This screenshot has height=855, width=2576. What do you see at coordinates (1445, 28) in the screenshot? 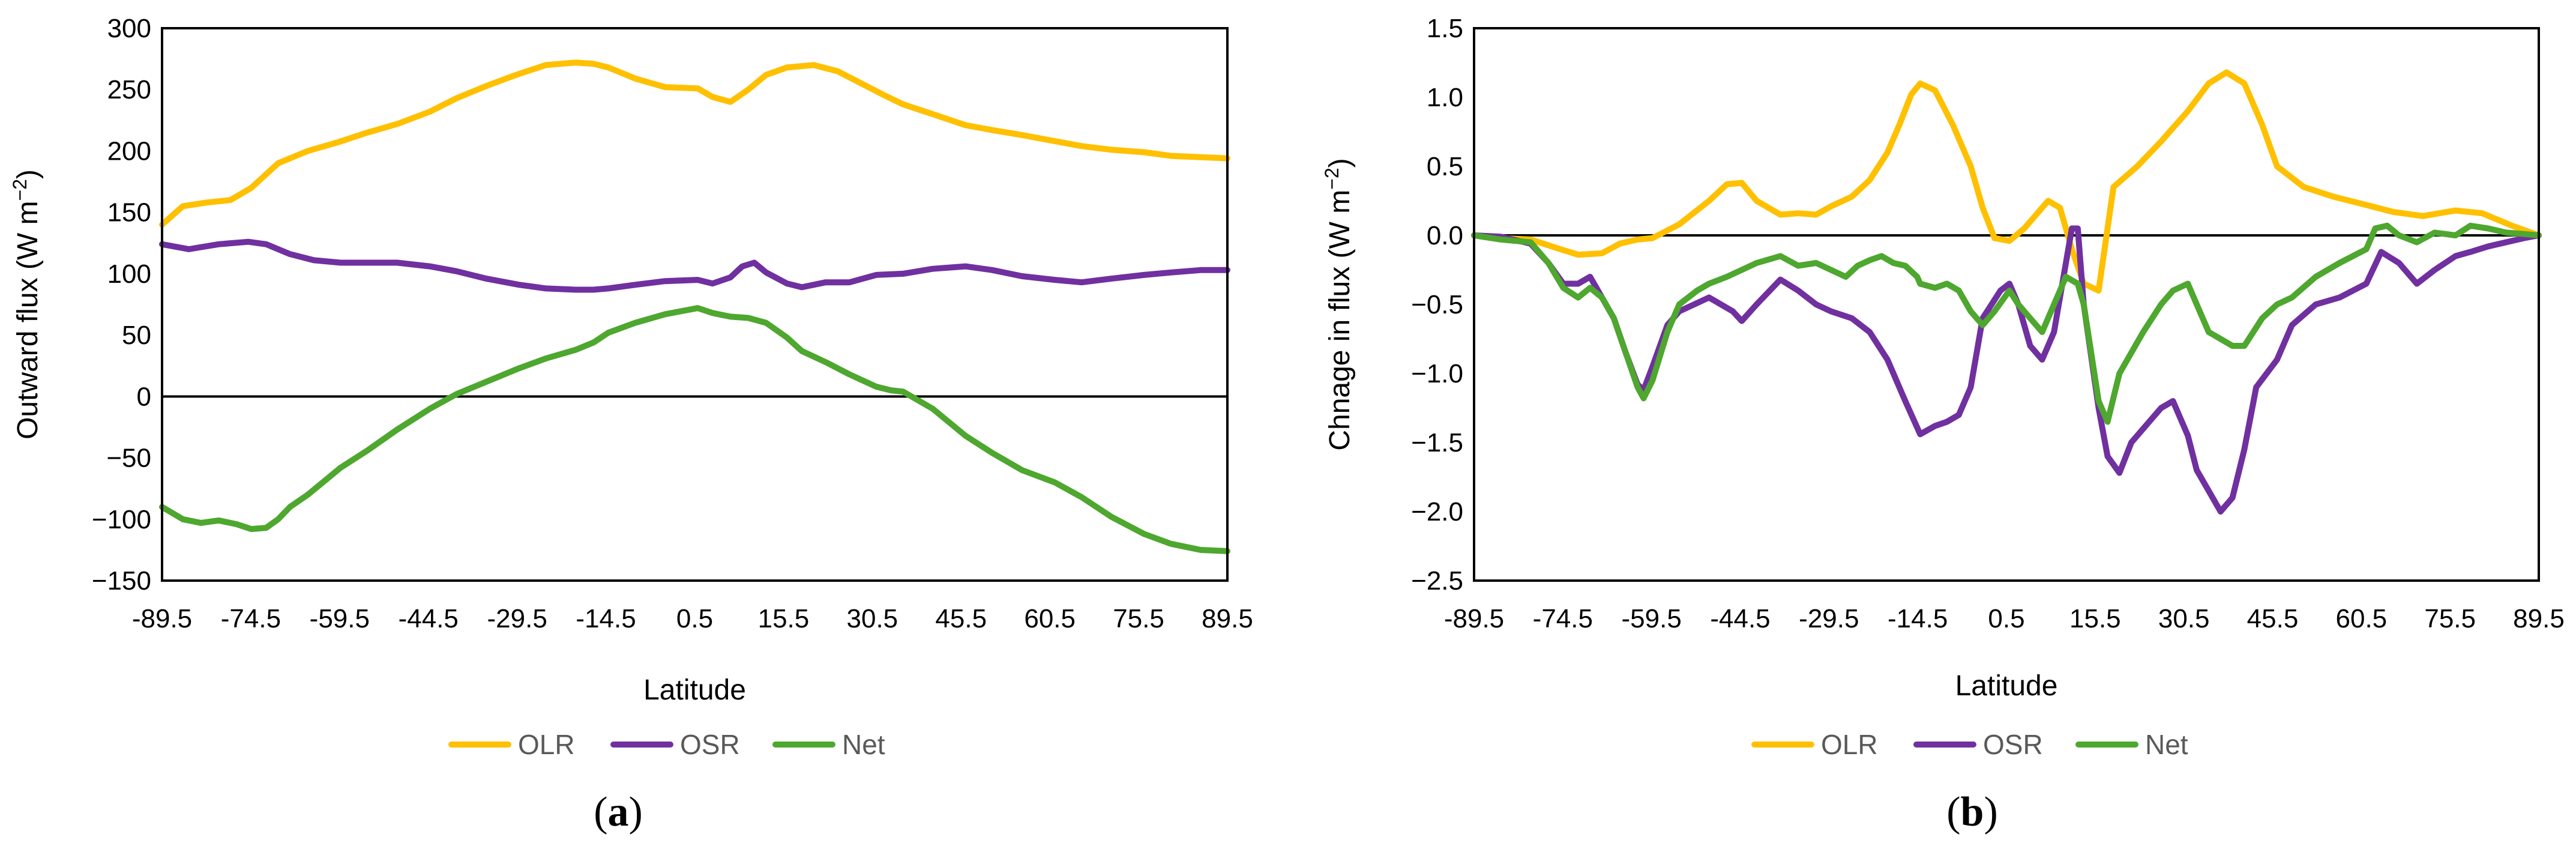
I see `panel-b-y-tick-label: 1.5` at bounding box center [1445, 28].